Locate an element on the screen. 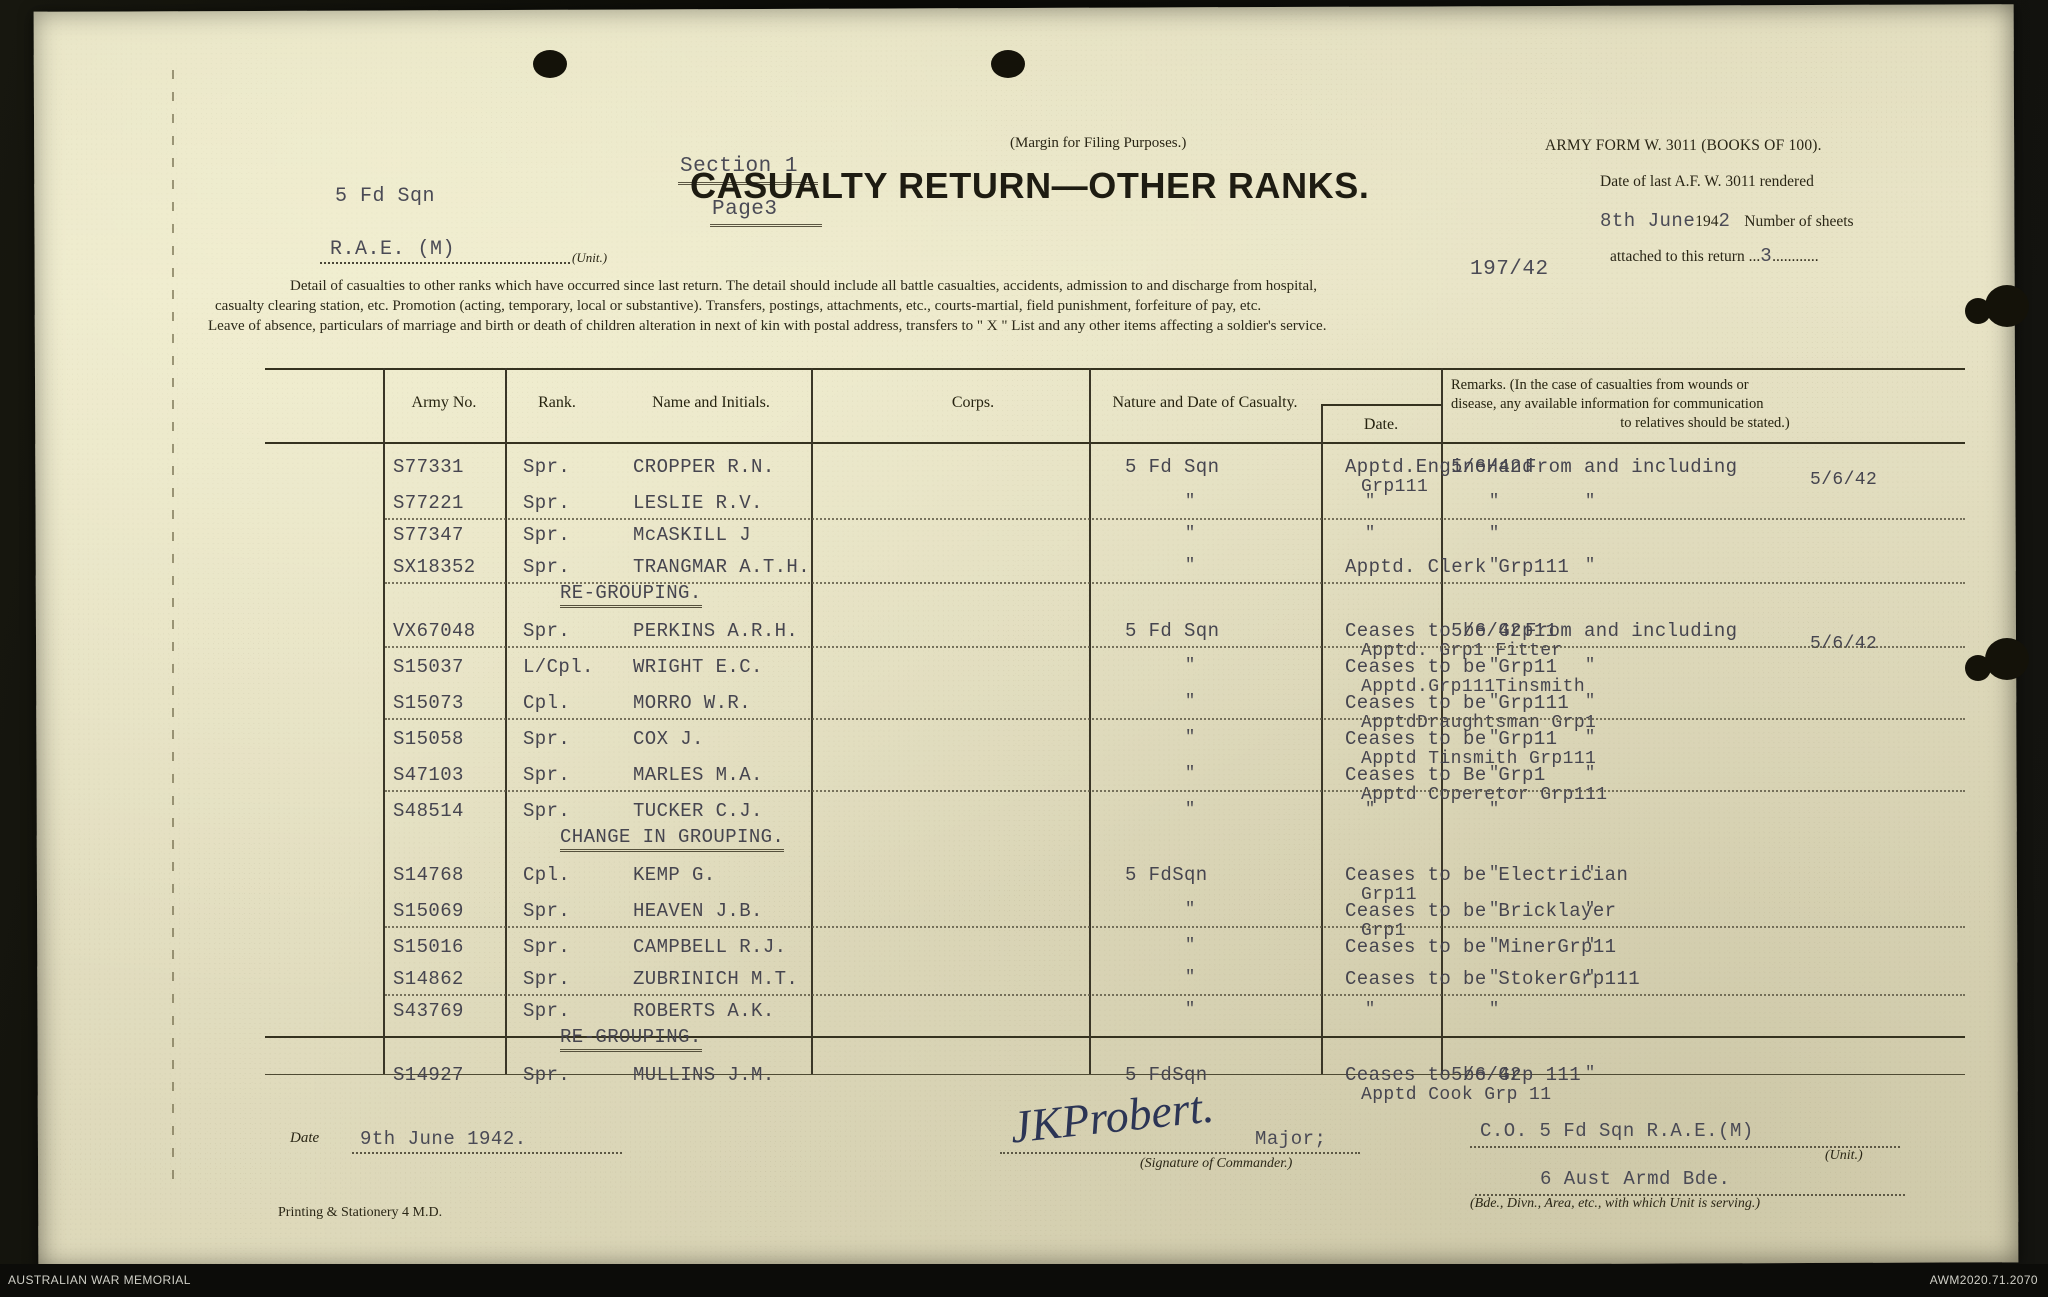 This screenshot has width=2048, height=1297. section-underline is located at coordinates (748, 183).